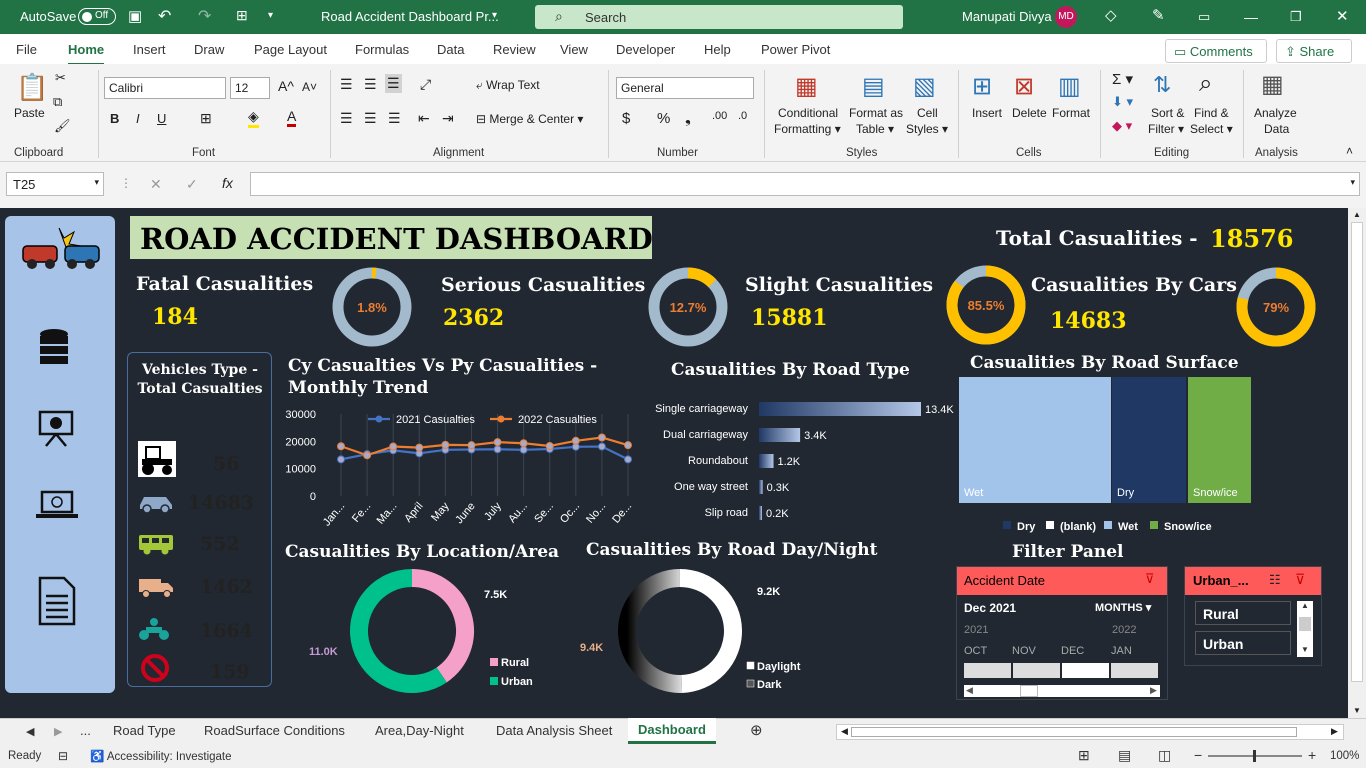  I want to click on align-top-icon: ☰, so click(346, 84).